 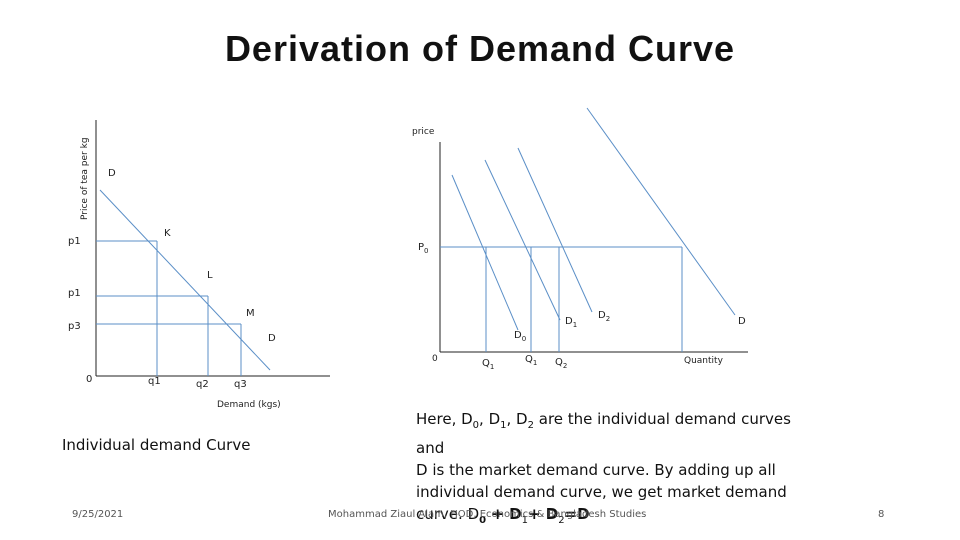 What do you see at coordinates (89, 379) in the screenshot?
I see `left-origin-label: 0` at bounding box center [89, 379].